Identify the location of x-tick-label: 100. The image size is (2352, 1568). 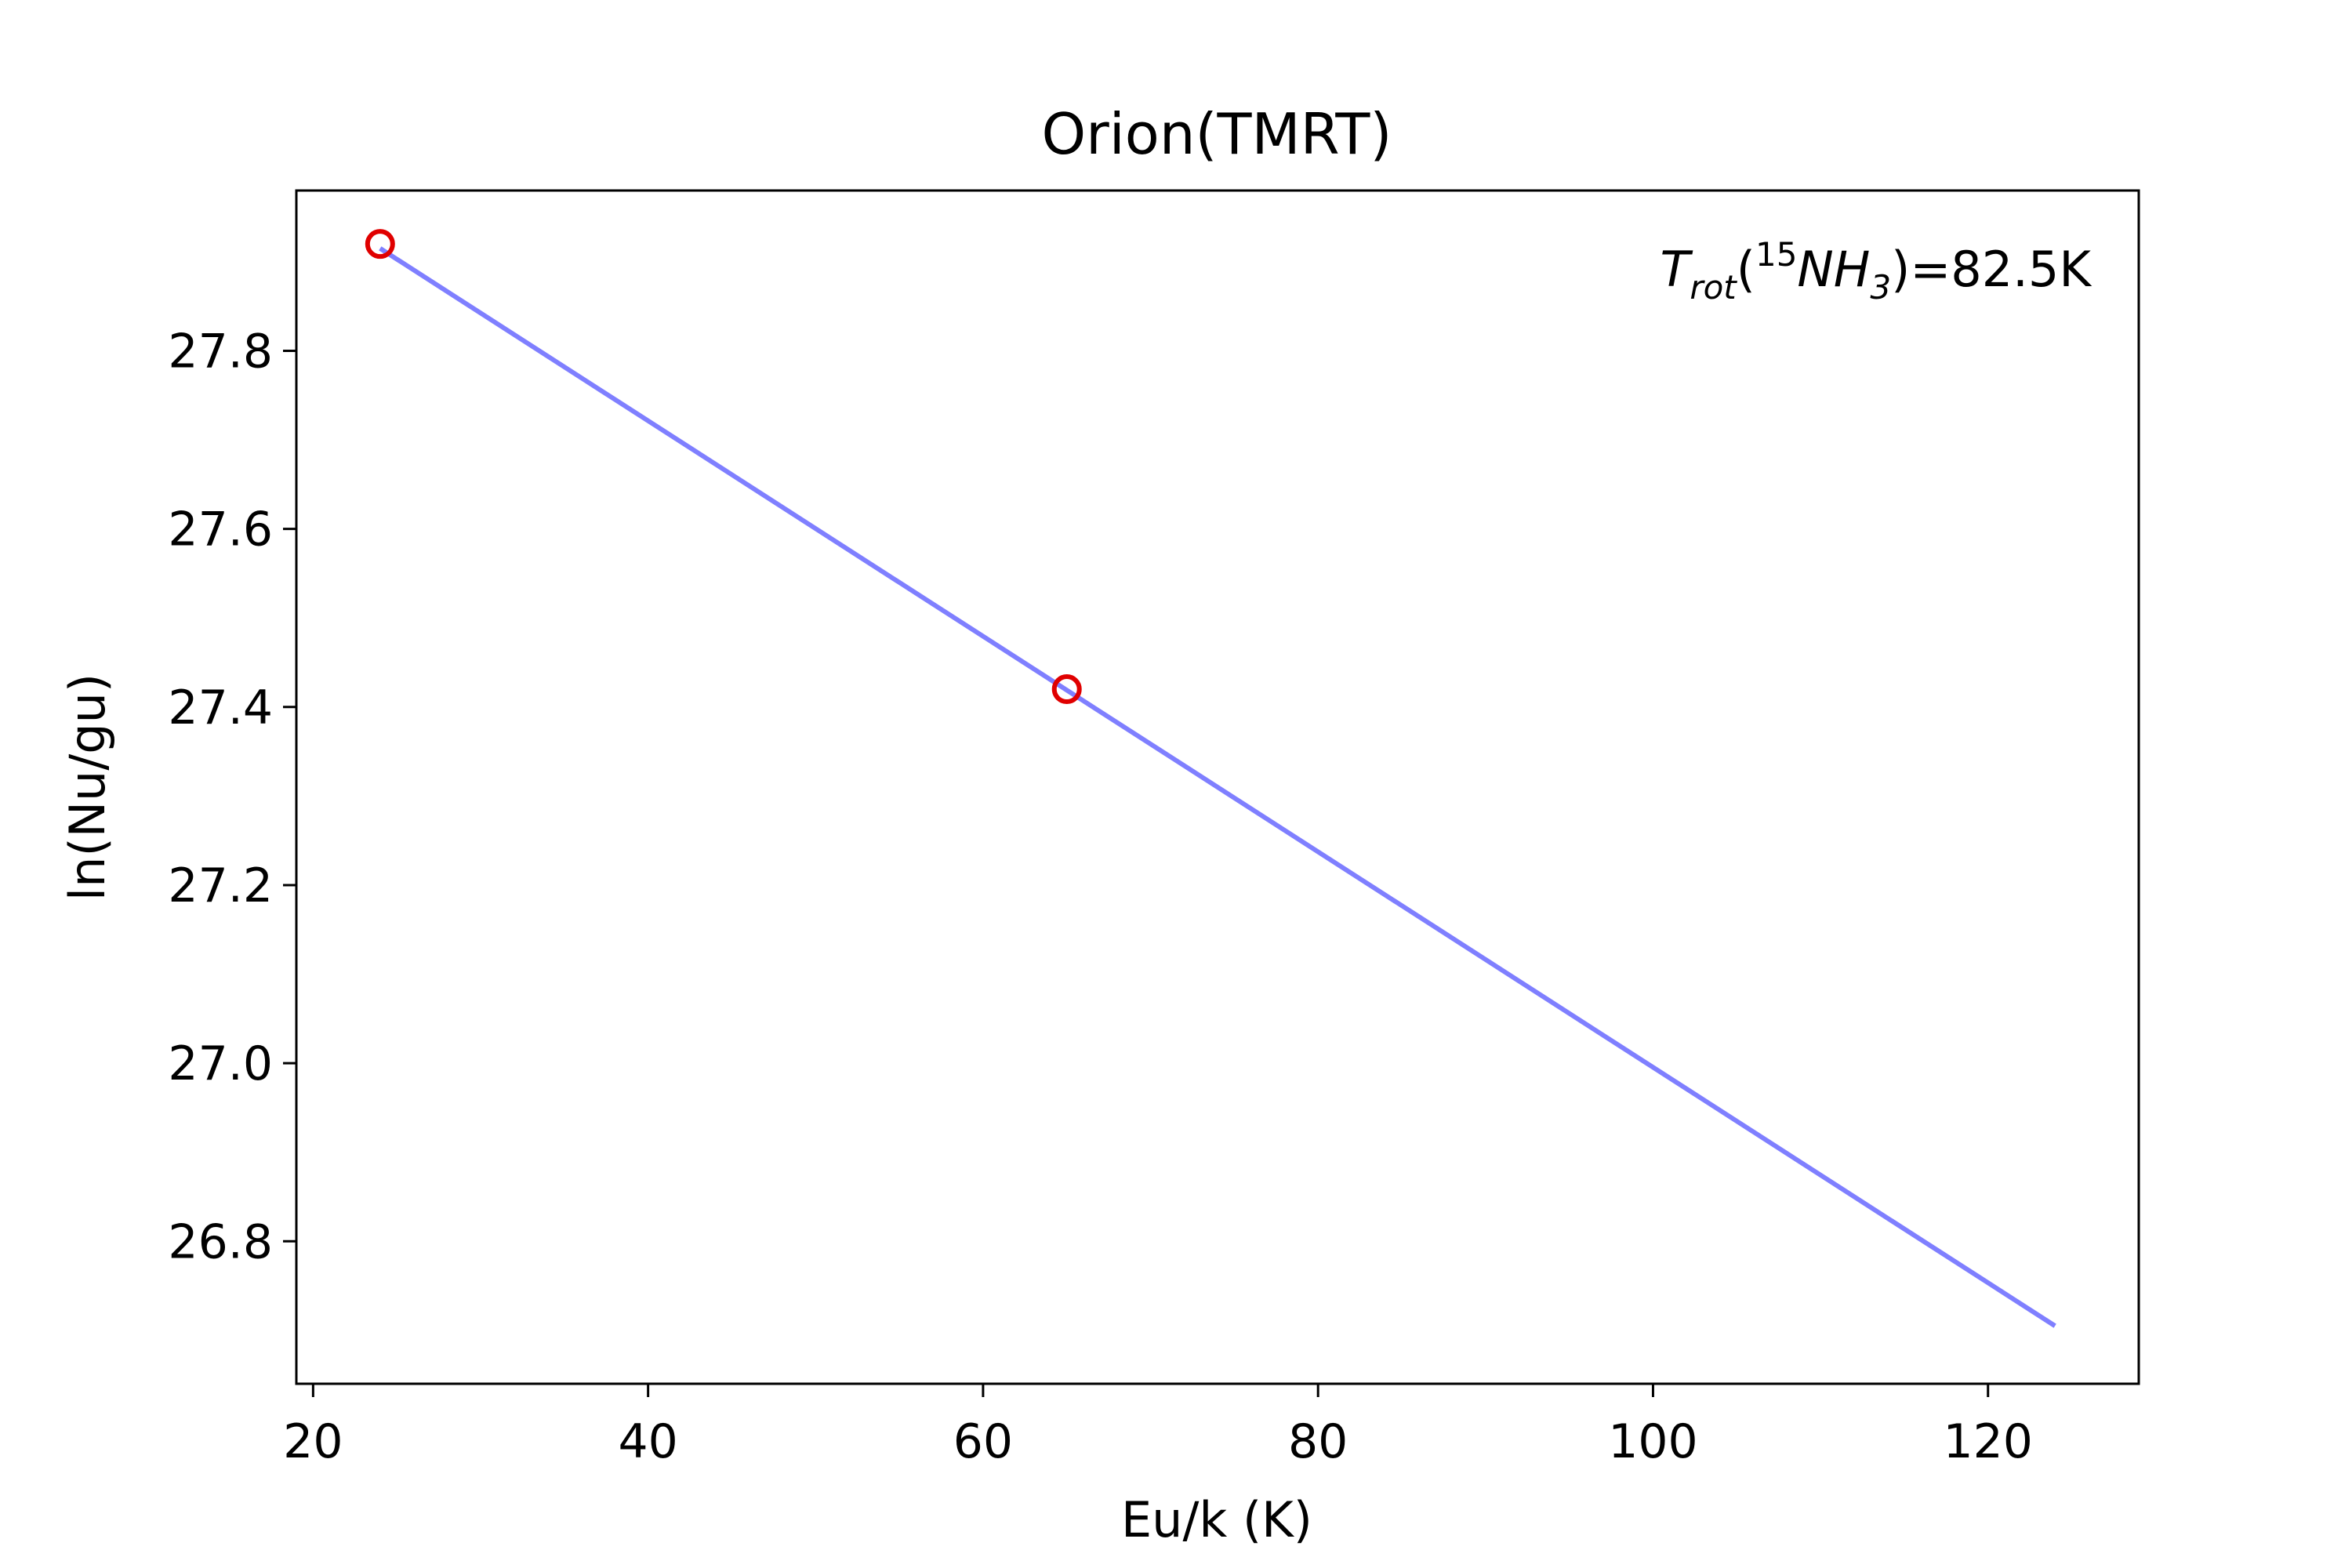
(1653, 1441).